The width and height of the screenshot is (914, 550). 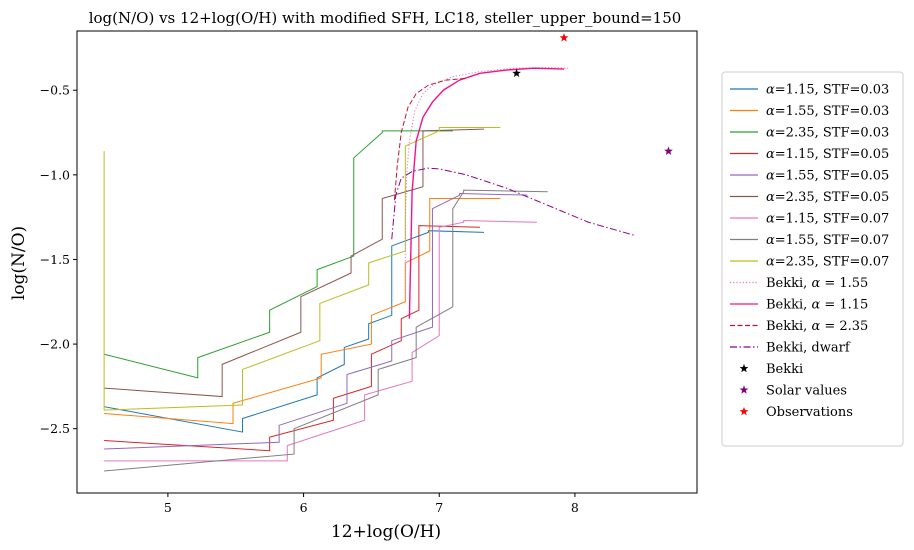 I want to click on y-tick-label: −0.5, so click(x=55, y=90).